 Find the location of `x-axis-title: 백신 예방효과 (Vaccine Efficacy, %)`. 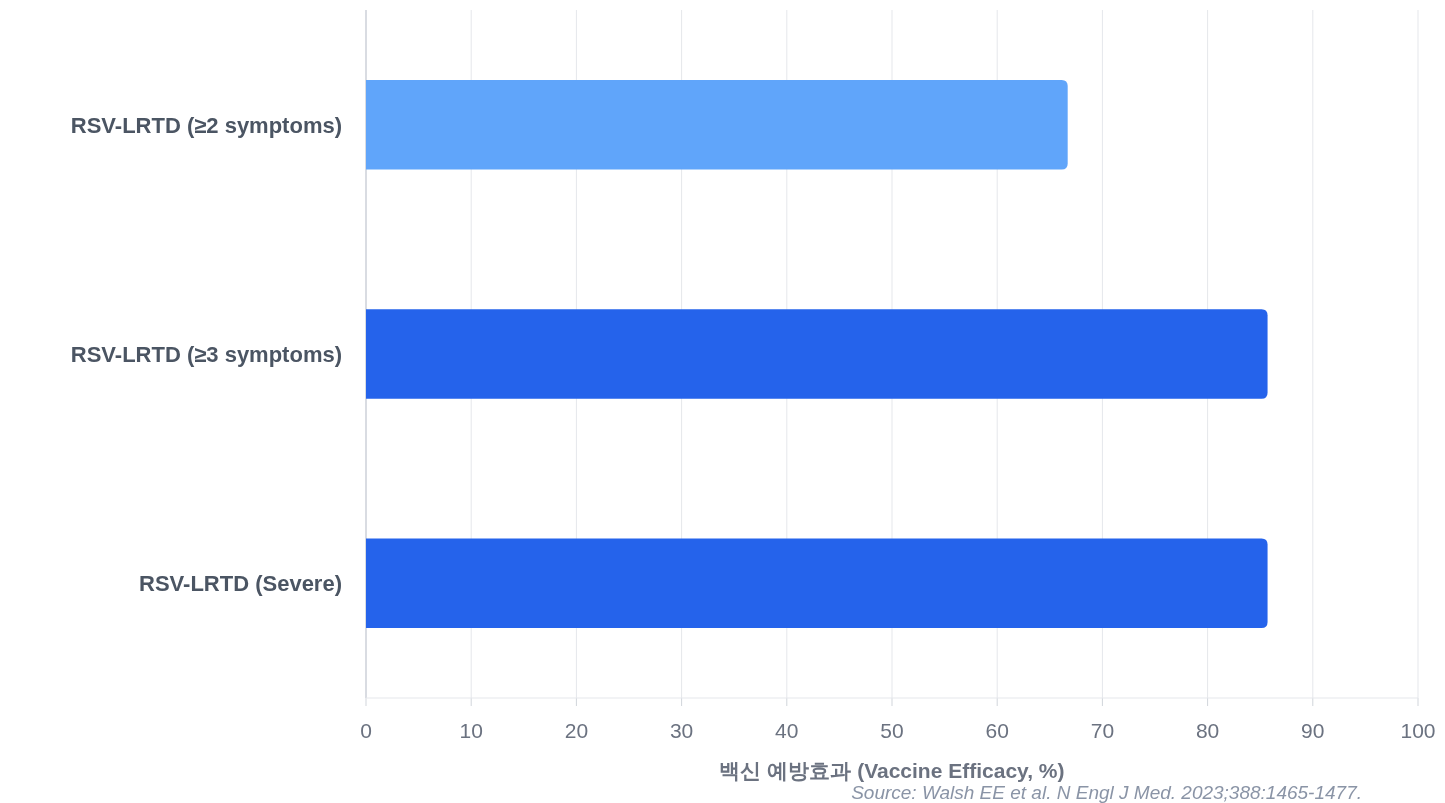

x-axis-title: 백신 예방효과 (Vaccine Efficacy, %) is located at coordinates (892, 770).